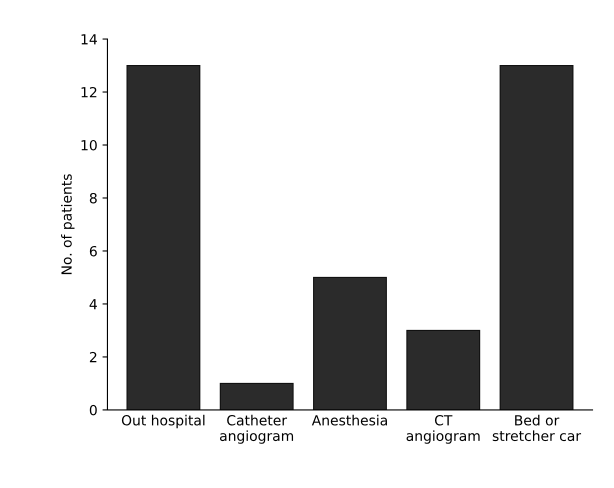 The width and height of the screenshot is (614, 488). Describe the element at coordinates (93, 251) in the screenshot. I see `y-tick-label: 6` at that location.